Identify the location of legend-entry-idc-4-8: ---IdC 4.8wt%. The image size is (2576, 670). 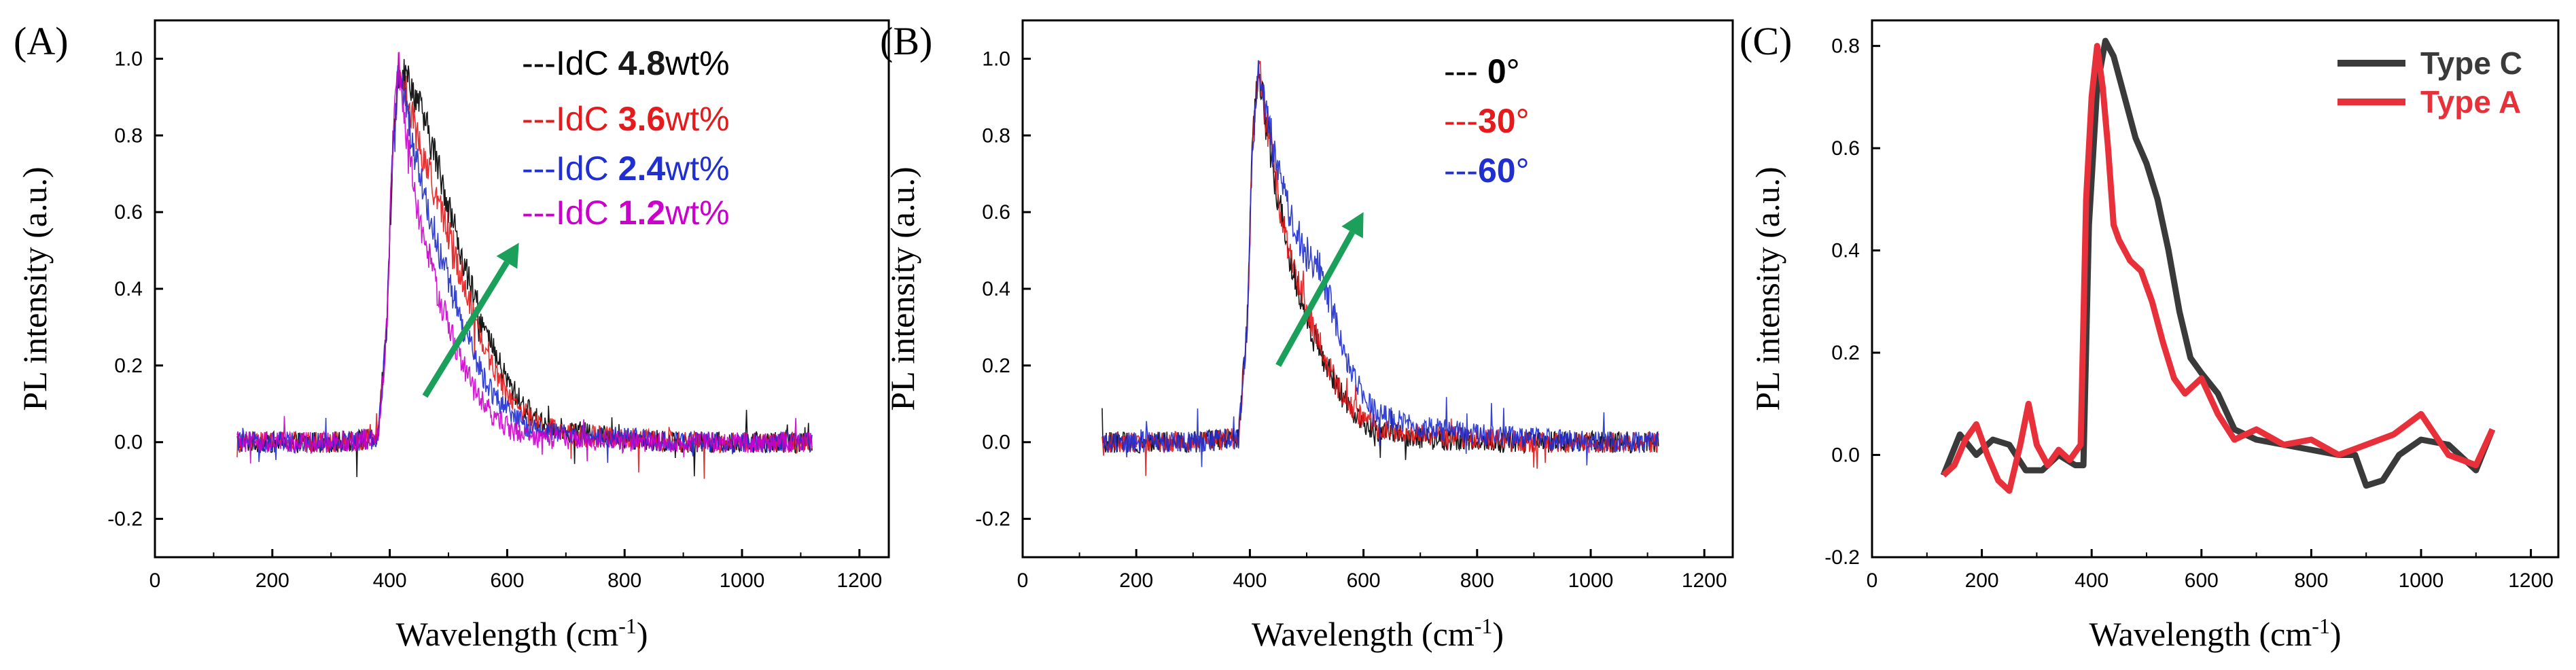
(626, 63).